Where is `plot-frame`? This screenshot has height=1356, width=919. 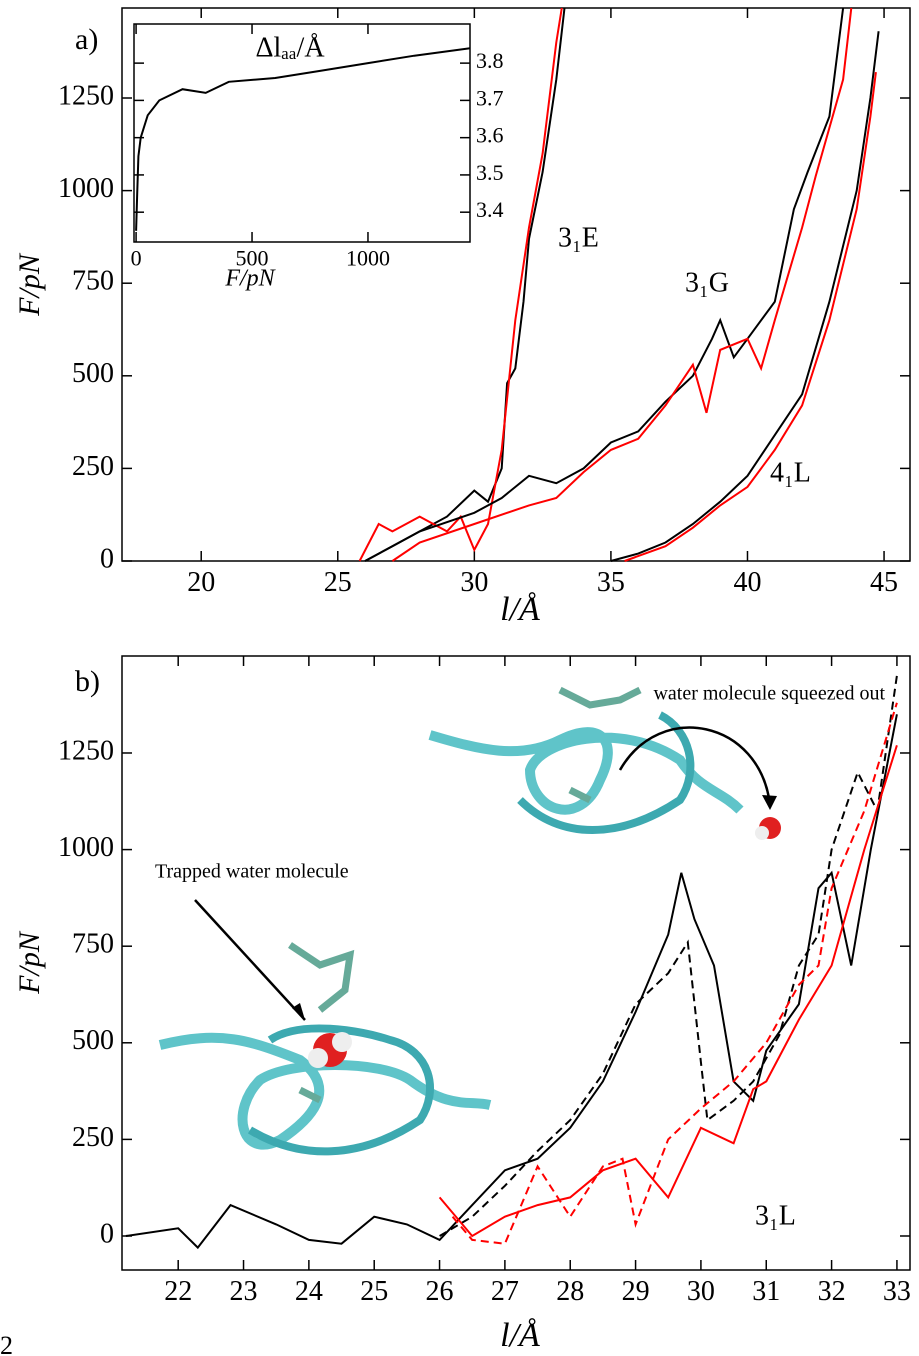
plot-frame is located at coordinates (302, 133).